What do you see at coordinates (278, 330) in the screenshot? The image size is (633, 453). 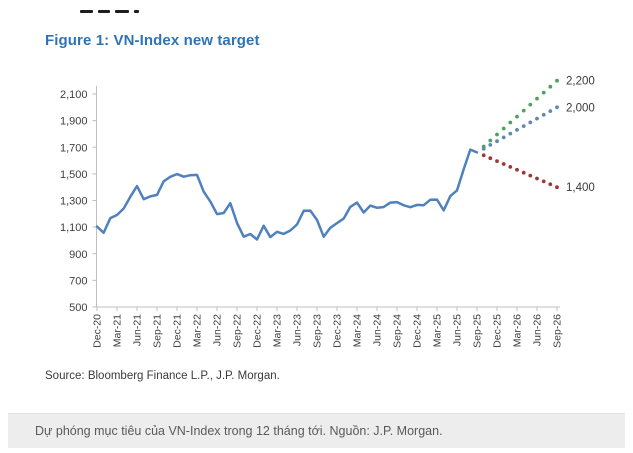 I see `x-tick-label: Mar-23` at bounding box center [278, 330].